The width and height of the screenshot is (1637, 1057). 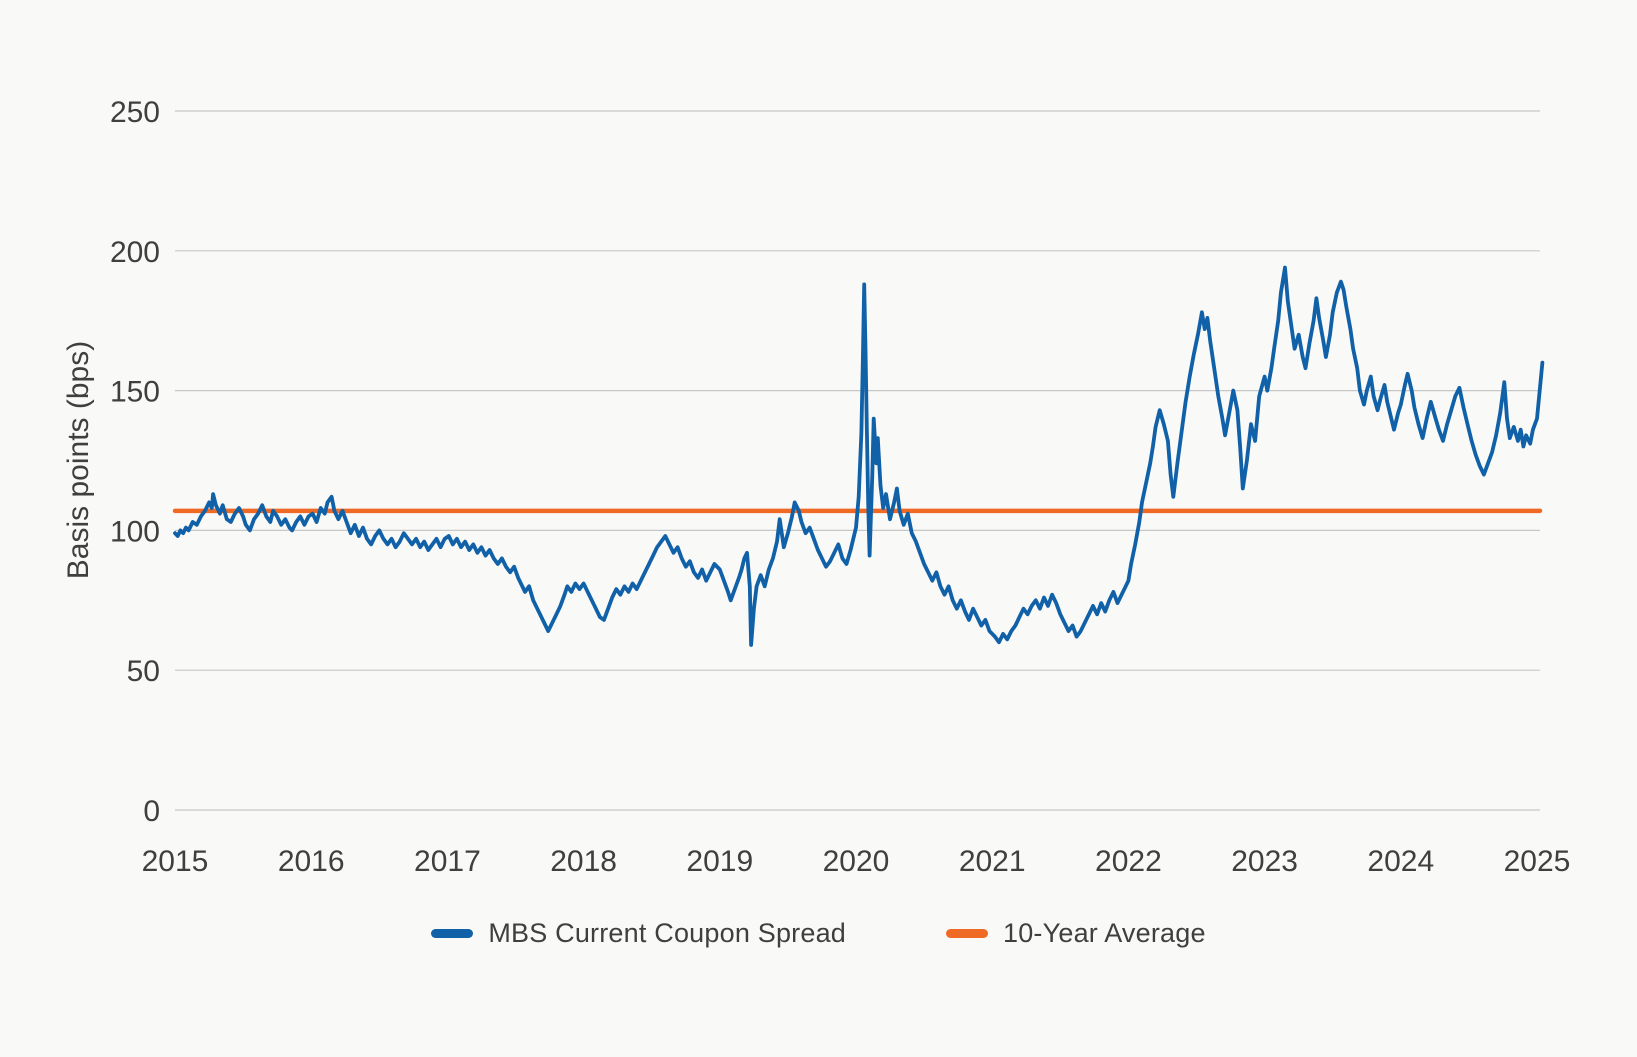 I want to click on y-tick-label-200: 200, so click(x=135, y=252).